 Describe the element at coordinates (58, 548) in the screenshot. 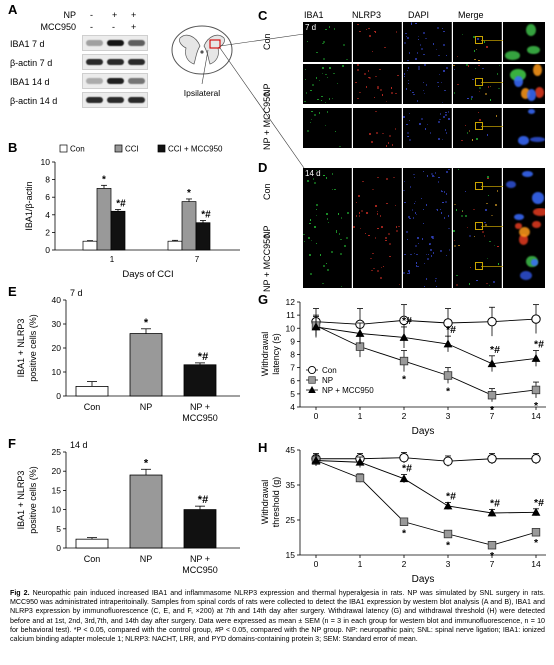

I see `y-tick-label: 0` at that location.